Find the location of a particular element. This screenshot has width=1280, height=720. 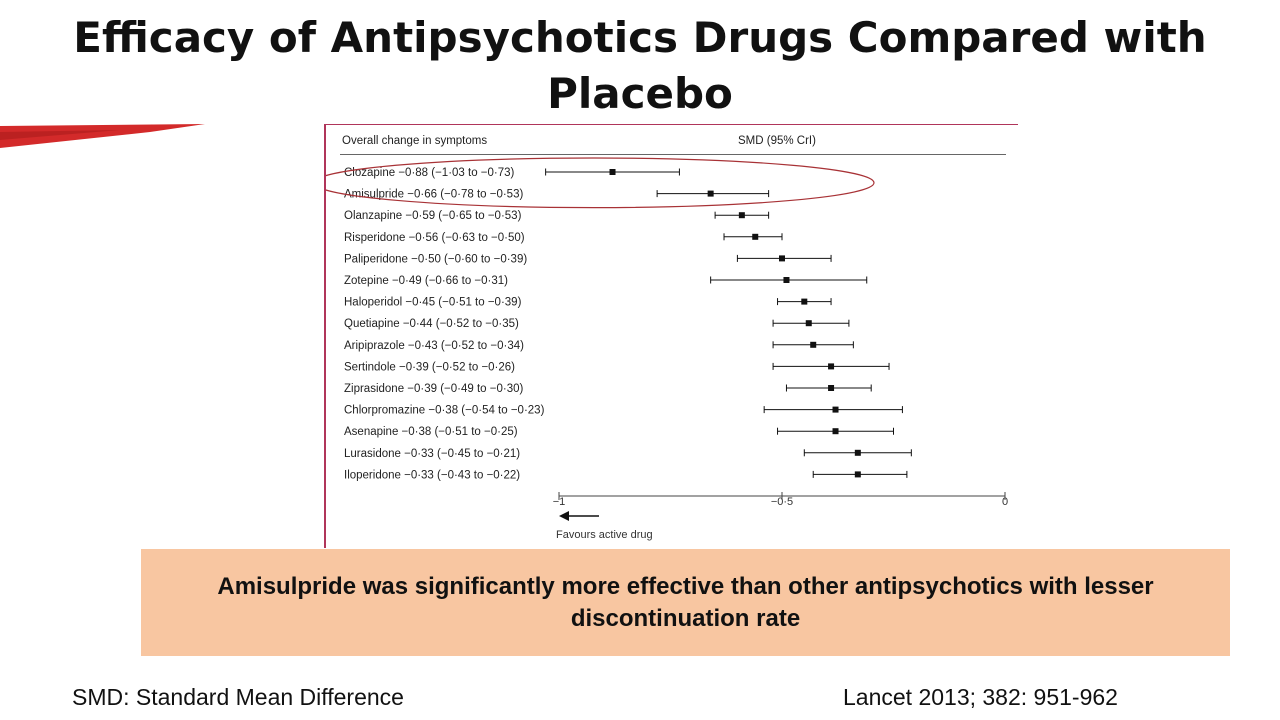

row-label: Aripiprazole −0·43 (−0·52 to −0·34) is located at coordinates (434, 346).